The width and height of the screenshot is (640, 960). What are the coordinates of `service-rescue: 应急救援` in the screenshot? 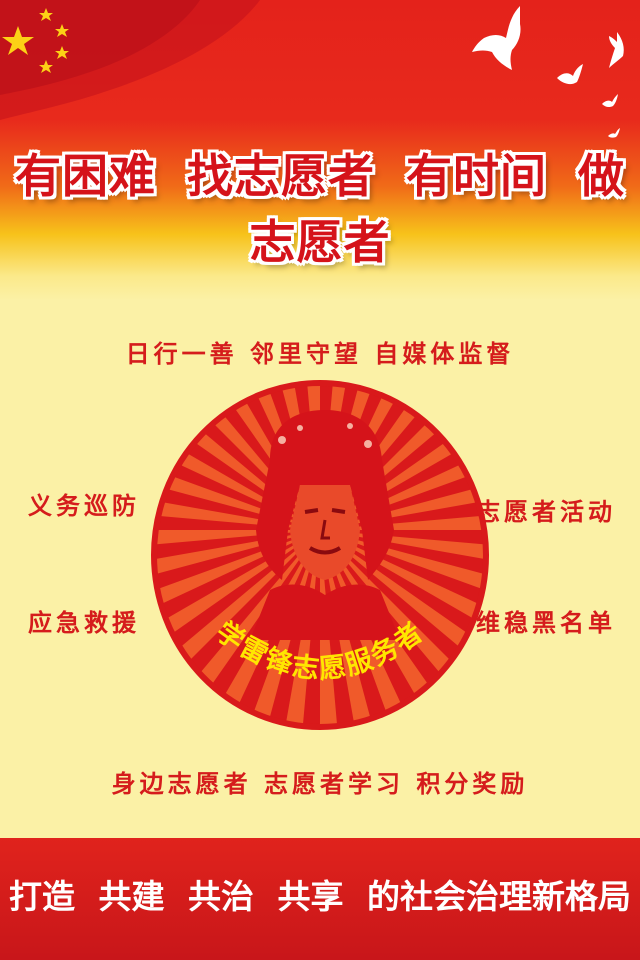 It's located at (84, 622).